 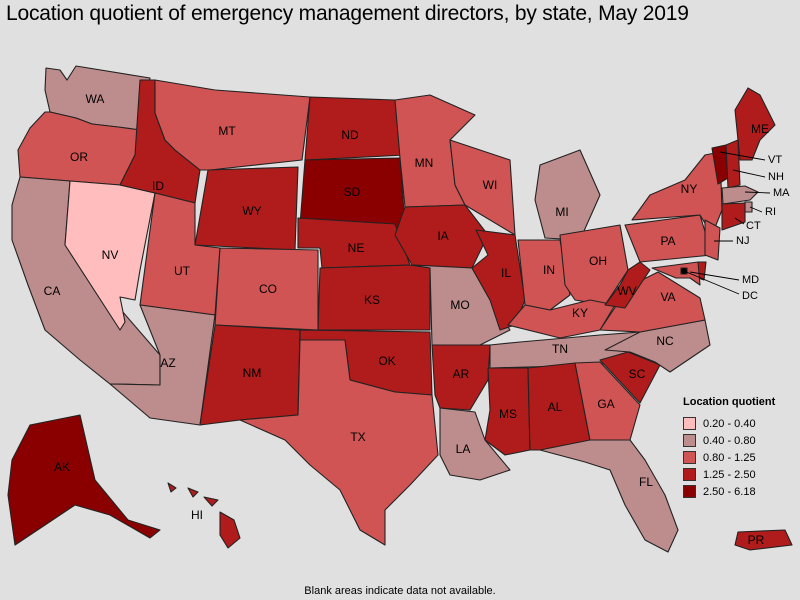 What do you see at coordinates (689, 189) in the screenshot?
I see `state-label-ny: NY` at bounding box center [689, 189].